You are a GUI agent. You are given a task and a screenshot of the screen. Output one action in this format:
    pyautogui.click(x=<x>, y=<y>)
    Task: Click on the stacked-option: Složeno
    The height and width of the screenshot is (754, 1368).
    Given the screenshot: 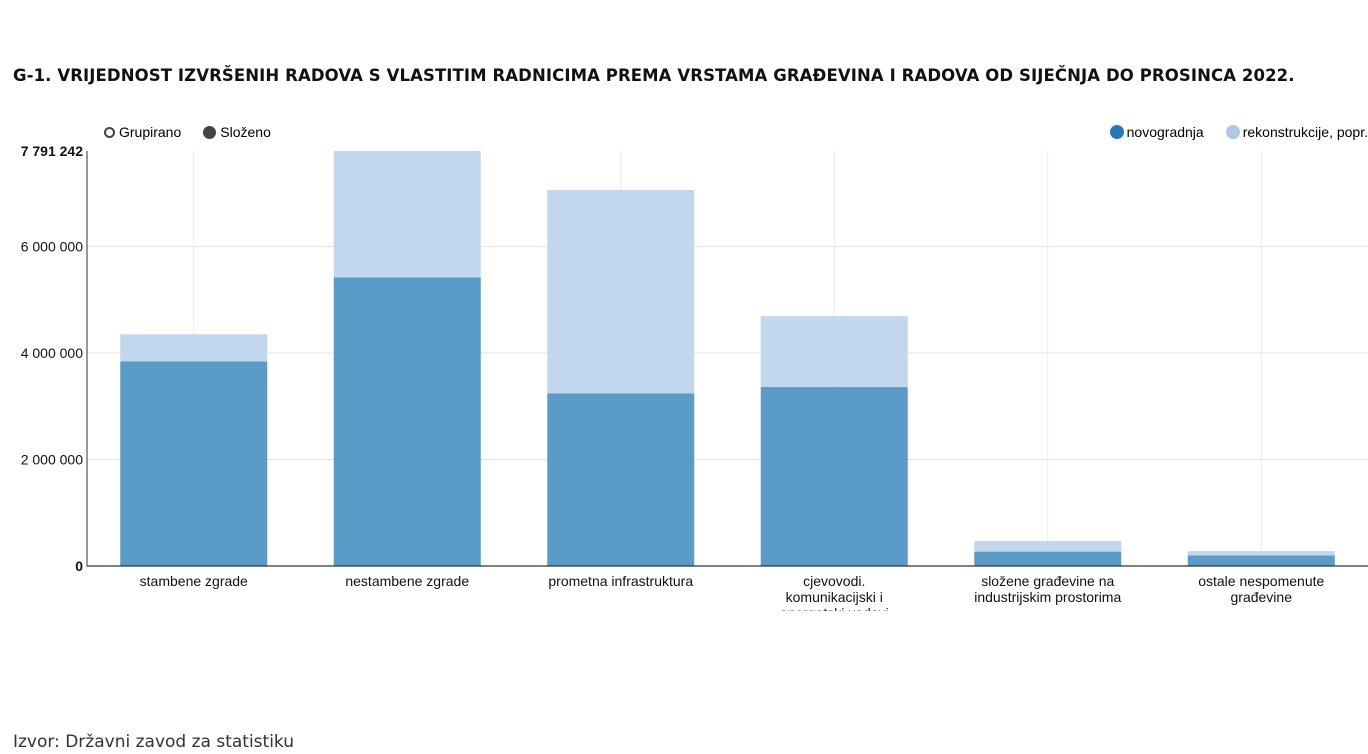 What is the action you would take?
    pyautogui.click(x=237, y=132)
    